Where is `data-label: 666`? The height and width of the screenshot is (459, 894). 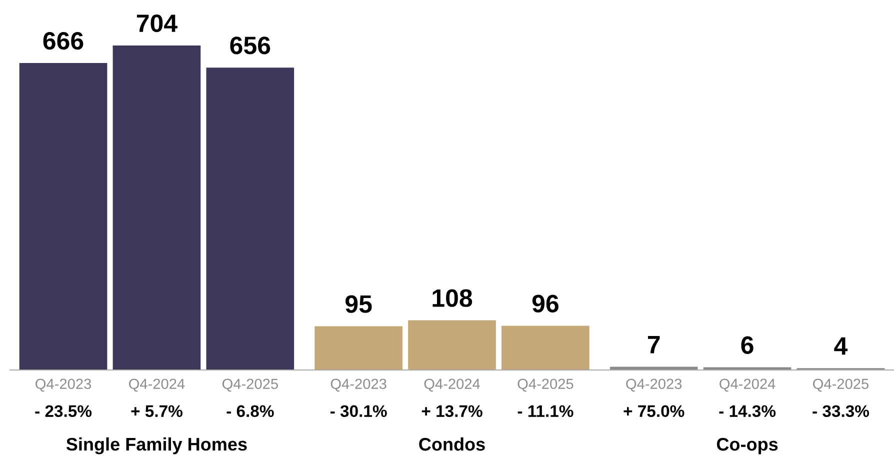
data-label: 666 is located at coordinates (63, 41).